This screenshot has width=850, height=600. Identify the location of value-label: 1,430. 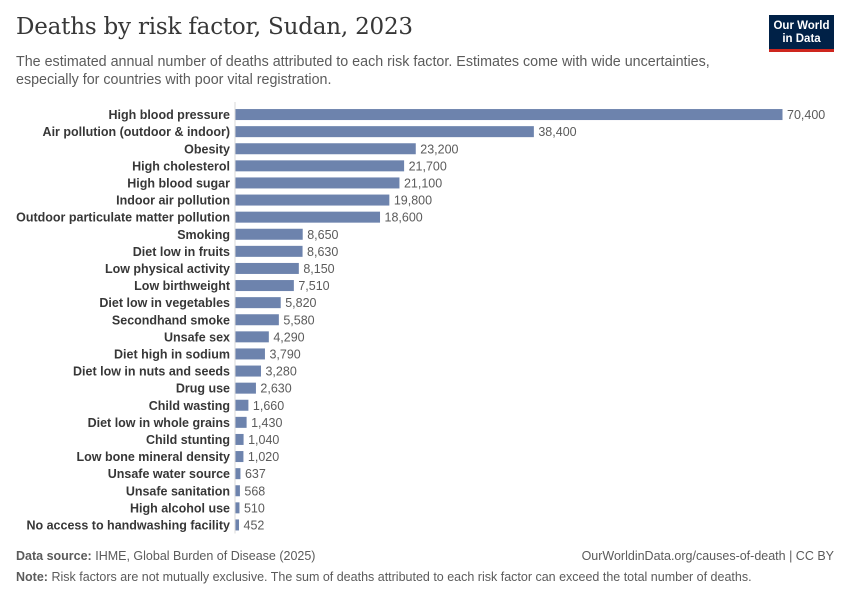
(266, 423).